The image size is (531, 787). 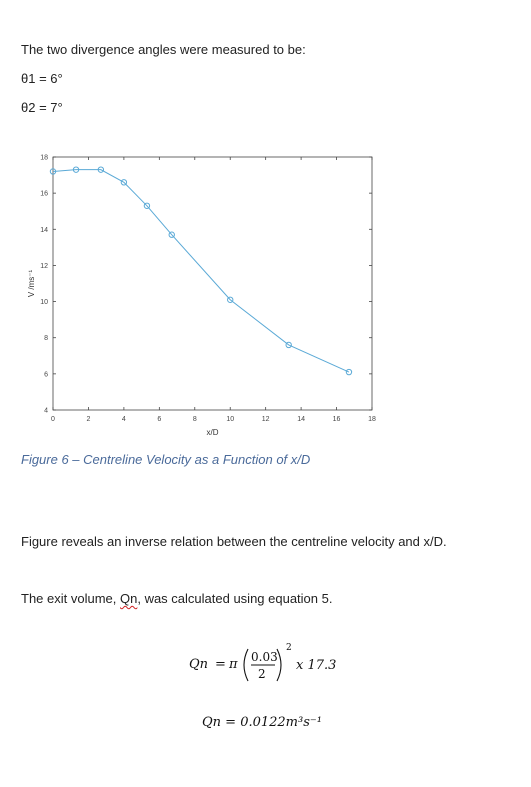 What do you see at coordinates (44, 302) in the screenshot?
I see `y-tick-label: 10` at bounding box center [44, 302].